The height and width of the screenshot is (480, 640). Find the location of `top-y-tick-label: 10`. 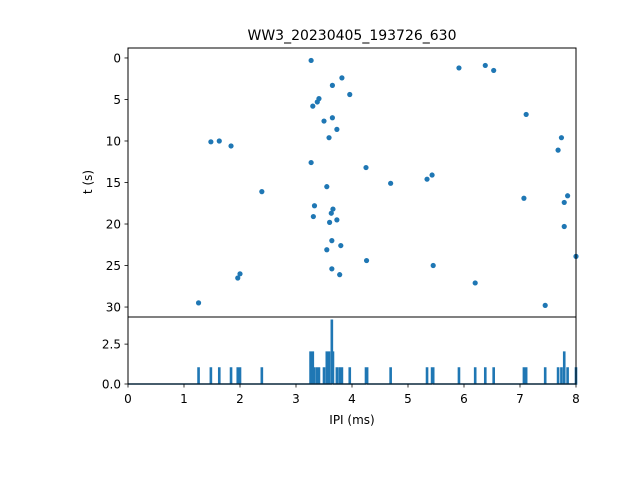

top-y-tick-label: 10 is located at coordinates (113, 141).